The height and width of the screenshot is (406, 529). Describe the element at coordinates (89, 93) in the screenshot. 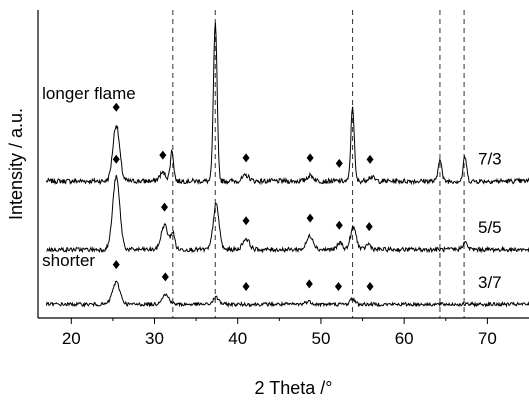

I see `annotation-label: longer flame` at that location.